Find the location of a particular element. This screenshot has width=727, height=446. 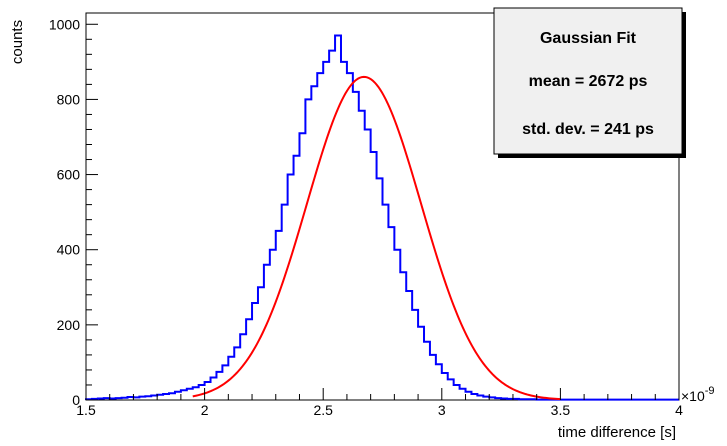

x-axis-exponent: ×10⁻⁹ is located at coordinates (698, 394).